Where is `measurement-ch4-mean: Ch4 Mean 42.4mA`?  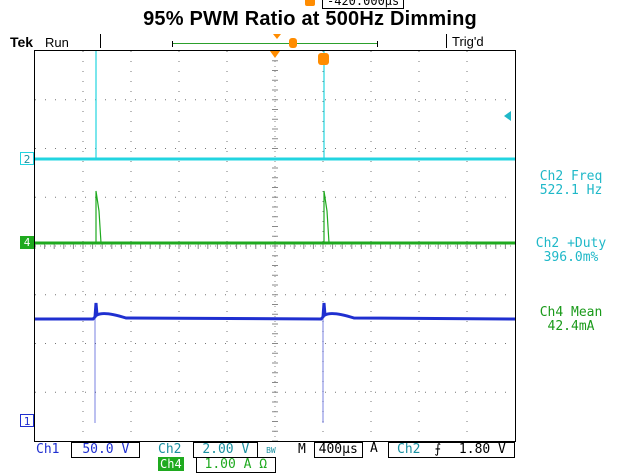
measurement-ch4-mean: Ch4 Mean 42.4mA is located at coordinates (571, 320).